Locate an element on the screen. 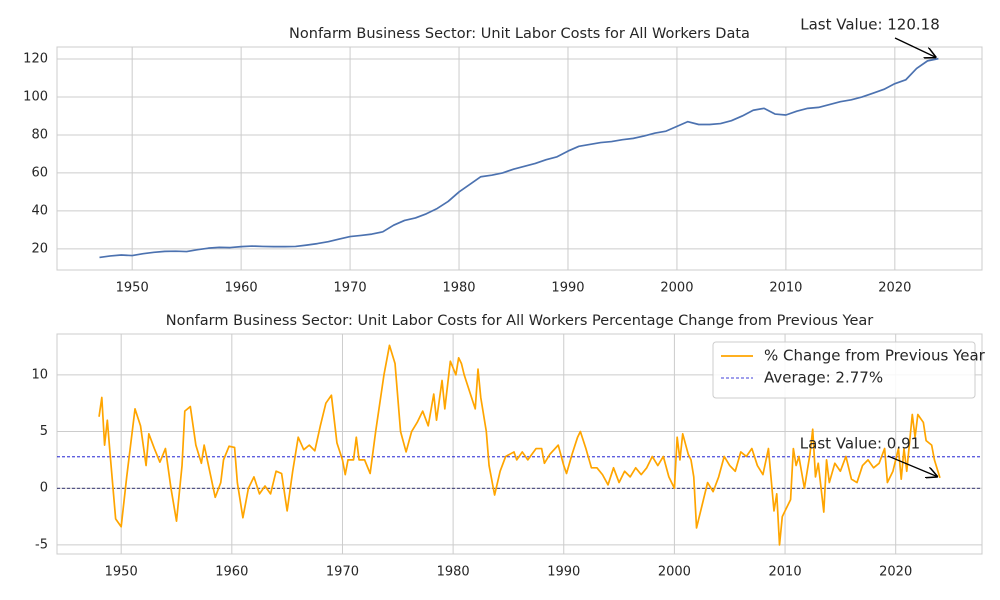 This screenshot has width=1000, height=600. legend is located at coordinates (844, 370).